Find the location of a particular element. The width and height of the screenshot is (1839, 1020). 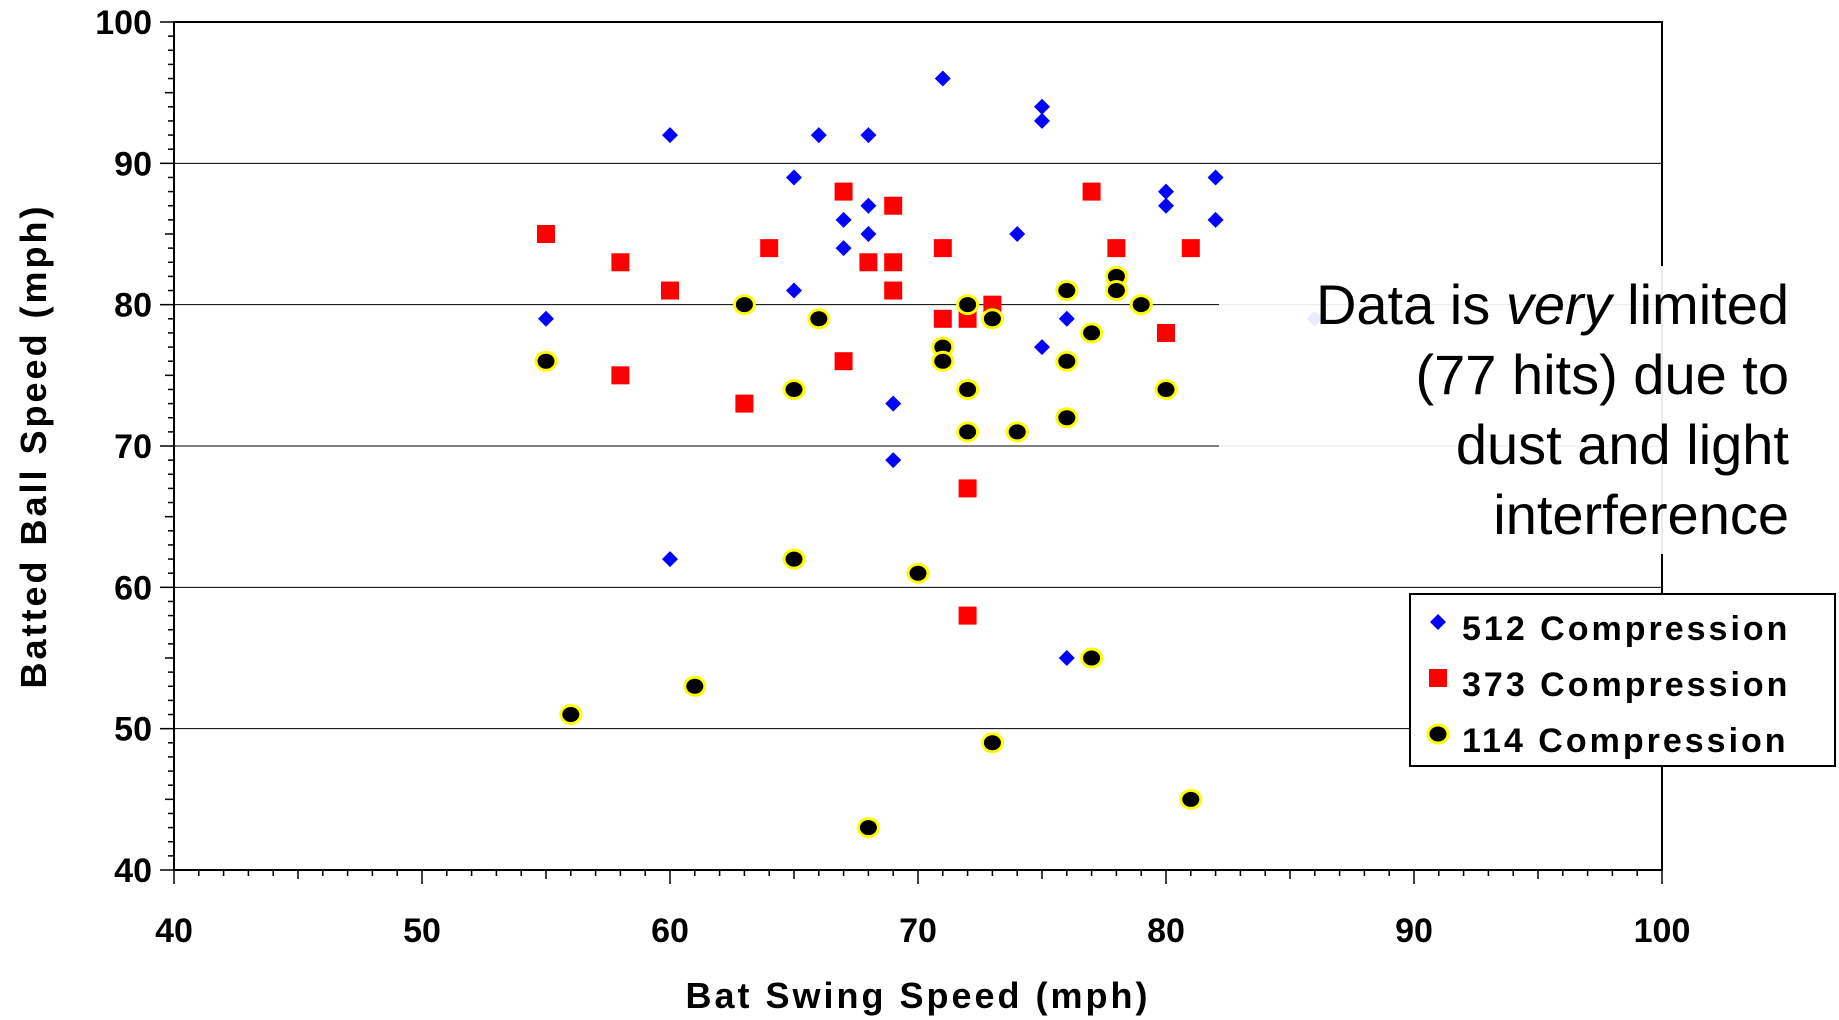

x-axis-tick-labels: 40 50 60 70 80 90 100 is located at coordinates (922, 931).